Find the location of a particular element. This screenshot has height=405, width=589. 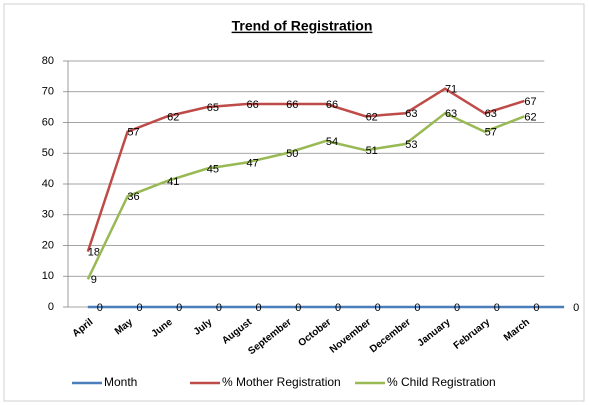

y-tick-label: 70 is located at coordinates (48, 92).